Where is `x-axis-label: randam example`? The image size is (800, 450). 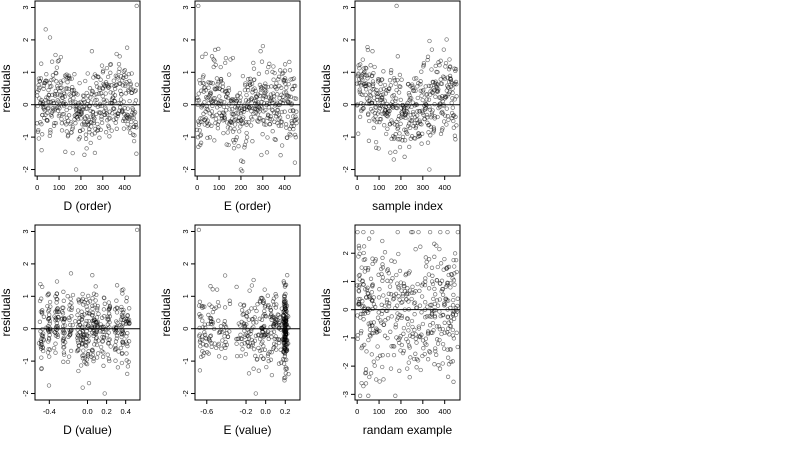
x-axis-label: randam example is located at coordinates (408, 430).